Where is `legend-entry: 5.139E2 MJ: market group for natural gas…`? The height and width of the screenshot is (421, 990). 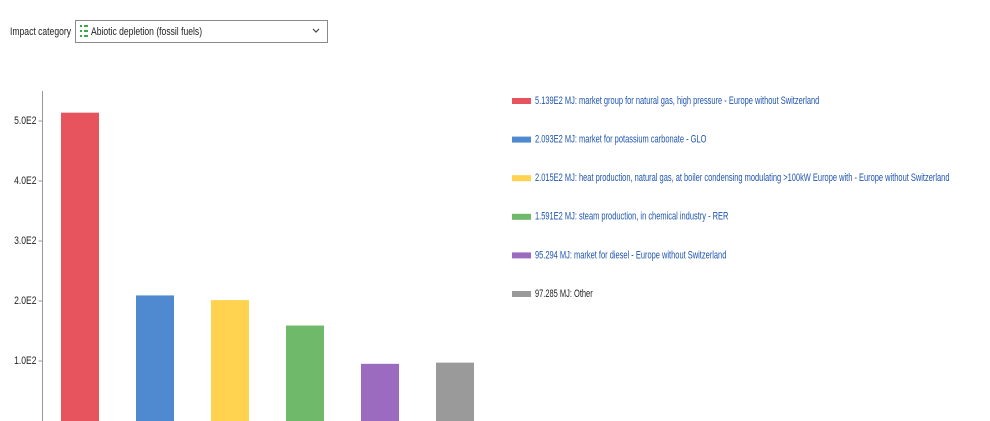
legend-entry: 5.139E2 MJ: market group for natural gas… is located at coordinates (677, 99).